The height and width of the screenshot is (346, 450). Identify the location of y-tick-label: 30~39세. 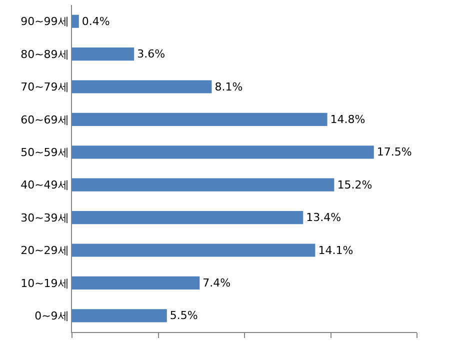
(44, 217).